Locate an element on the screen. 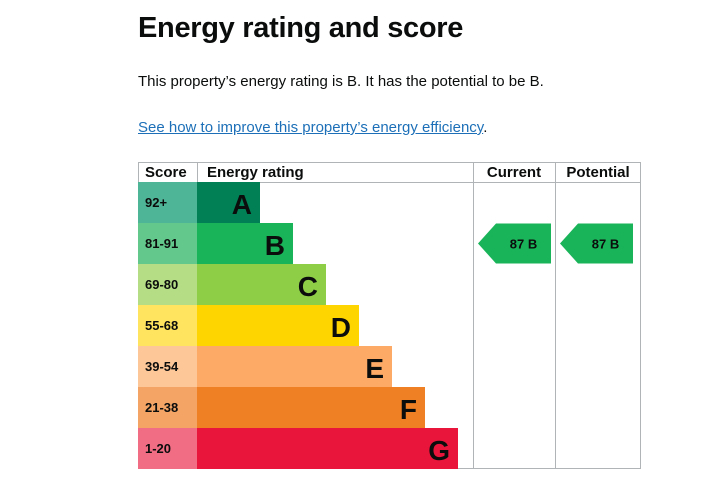  rating-bar-g is located at coordinates (327, 448).